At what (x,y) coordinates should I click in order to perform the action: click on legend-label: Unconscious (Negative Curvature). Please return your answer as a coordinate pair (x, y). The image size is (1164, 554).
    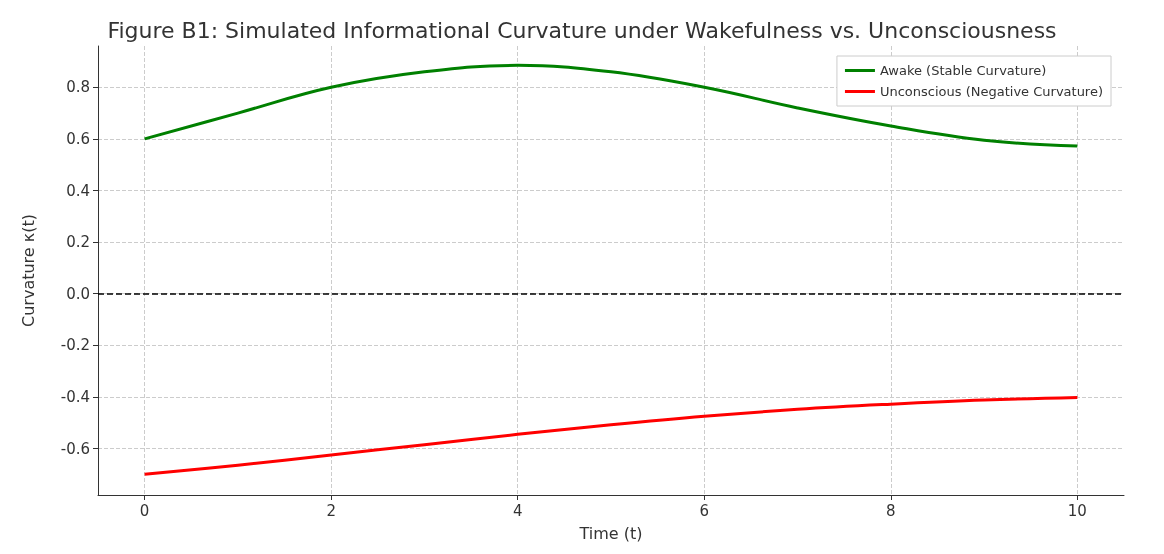
    Looking at the image, I should click on (991, 91).